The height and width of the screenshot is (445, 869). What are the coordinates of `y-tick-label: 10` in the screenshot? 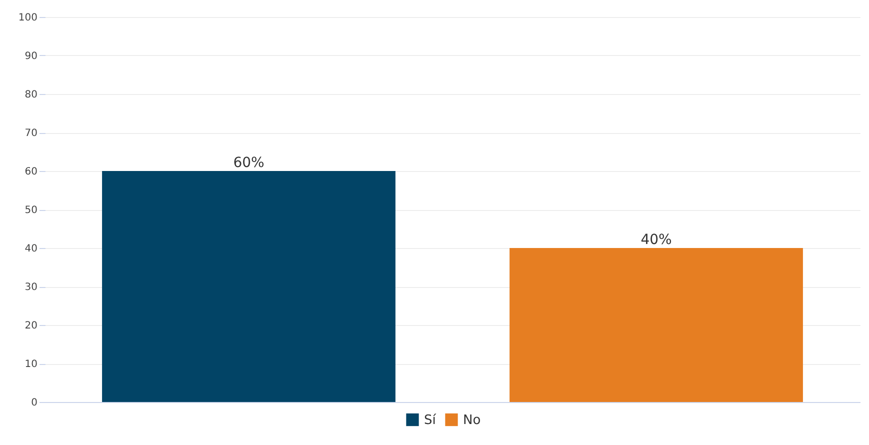 It's located at (31, 364).